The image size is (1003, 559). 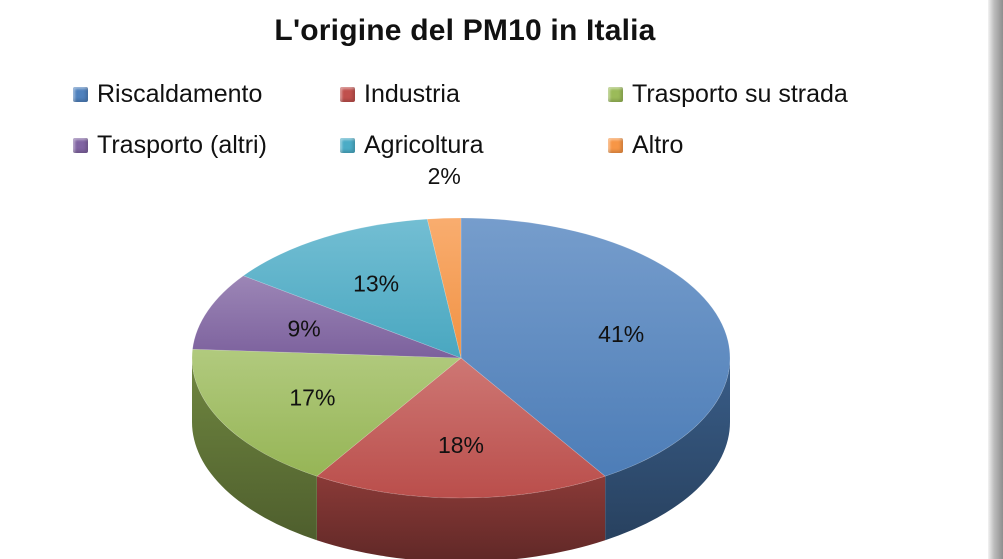 I want to click on window-edge, so click(x=995, y=279).